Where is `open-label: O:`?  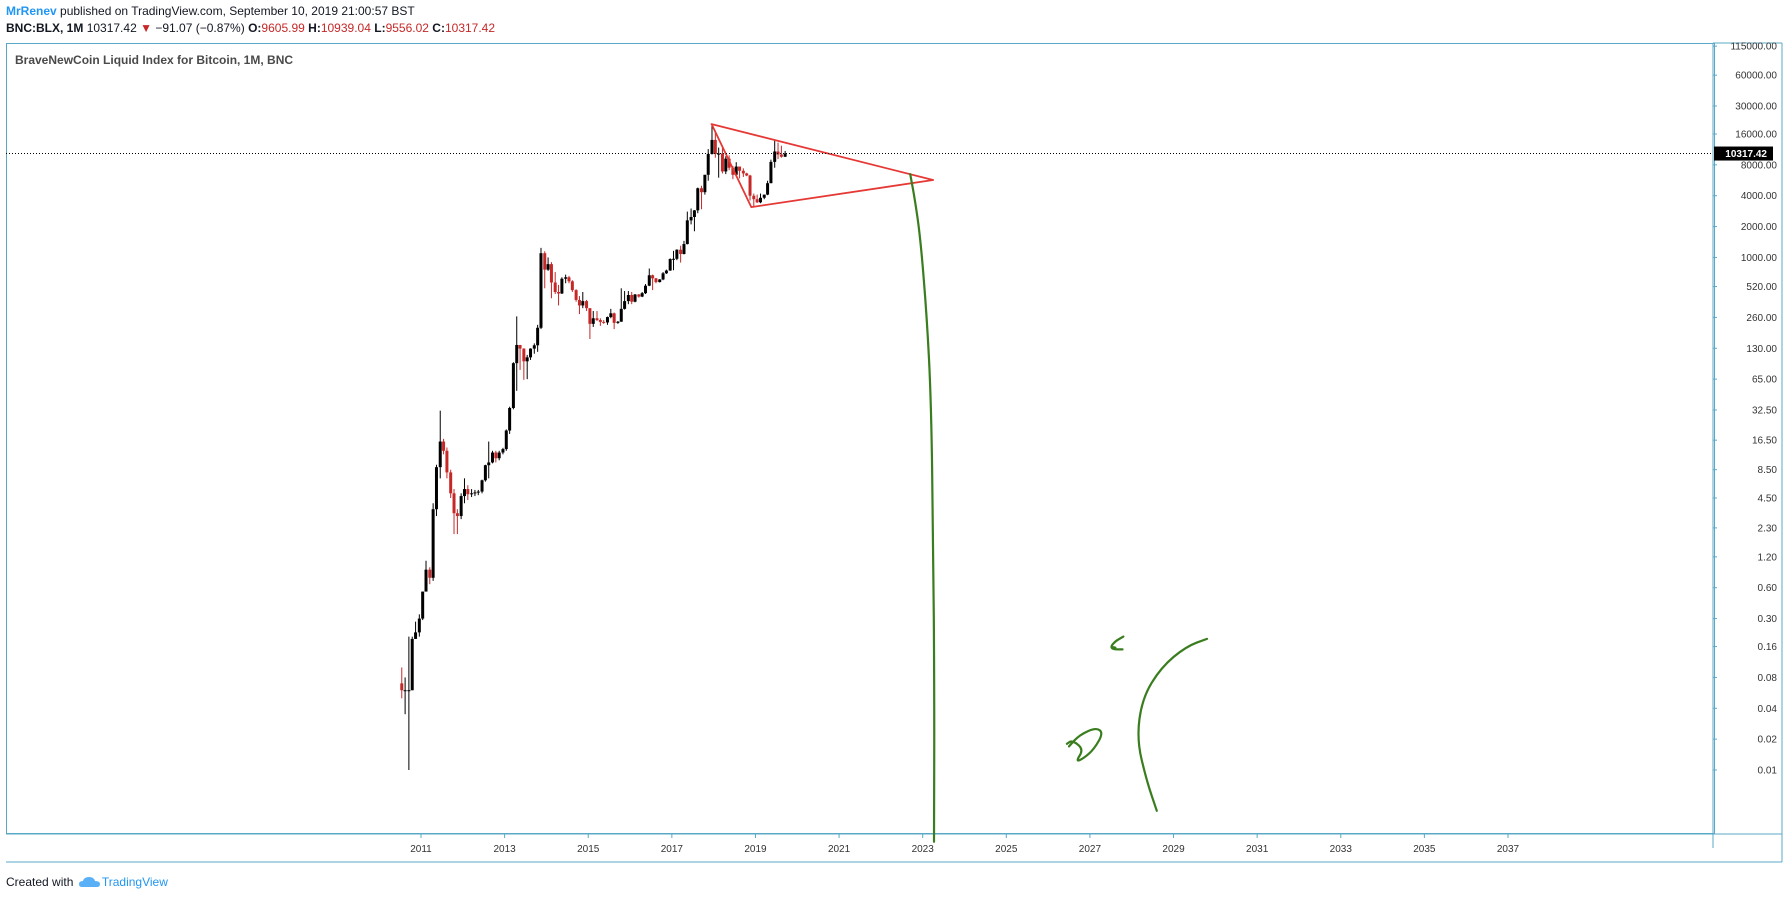 open-label: O: is located at coordinates (255, 28).